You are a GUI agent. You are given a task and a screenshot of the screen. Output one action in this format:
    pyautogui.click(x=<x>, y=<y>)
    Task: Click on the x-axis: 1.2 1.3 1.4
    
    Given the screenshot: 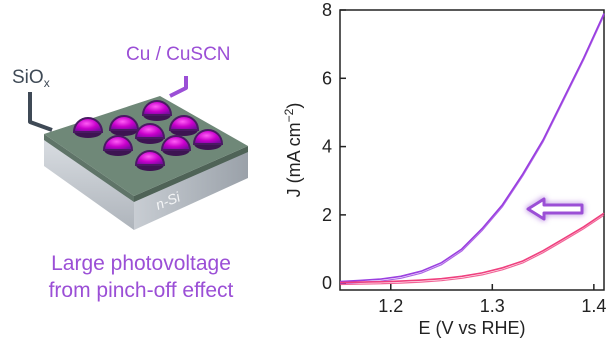 What is the action you would take?
    pyautogui.click(x=492, y=300)
    